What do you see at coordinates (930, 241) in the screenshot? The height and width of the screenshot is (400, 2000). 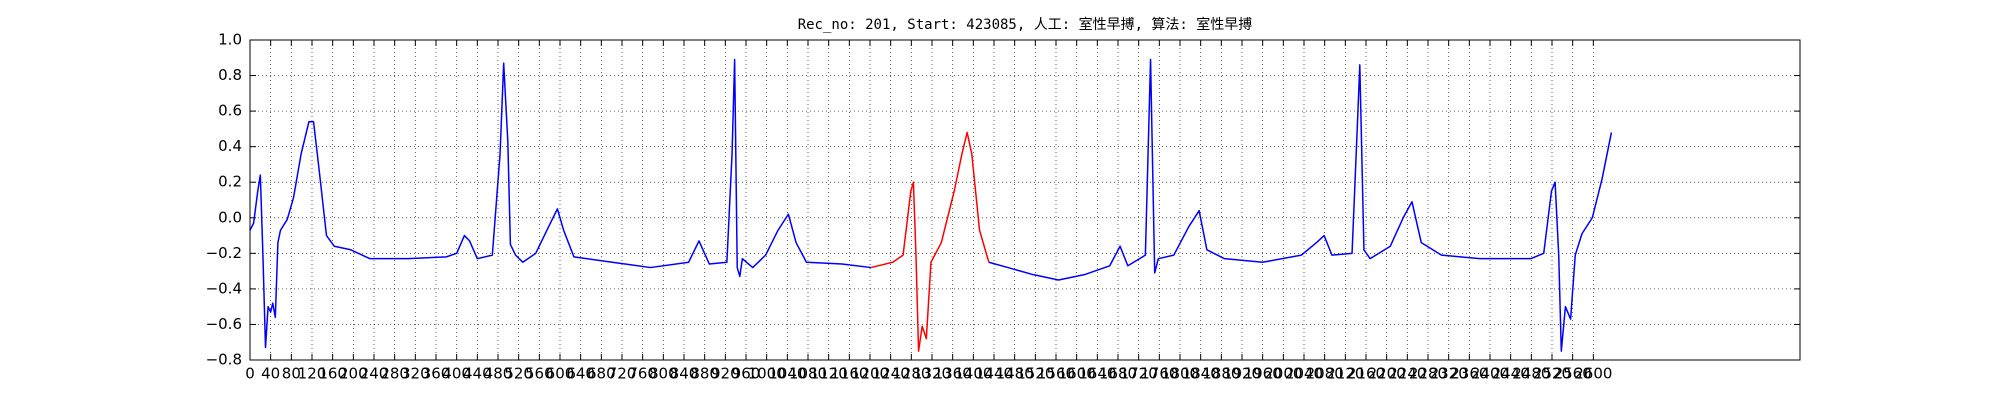 I see `series-line` at bounding box center [930, 241].